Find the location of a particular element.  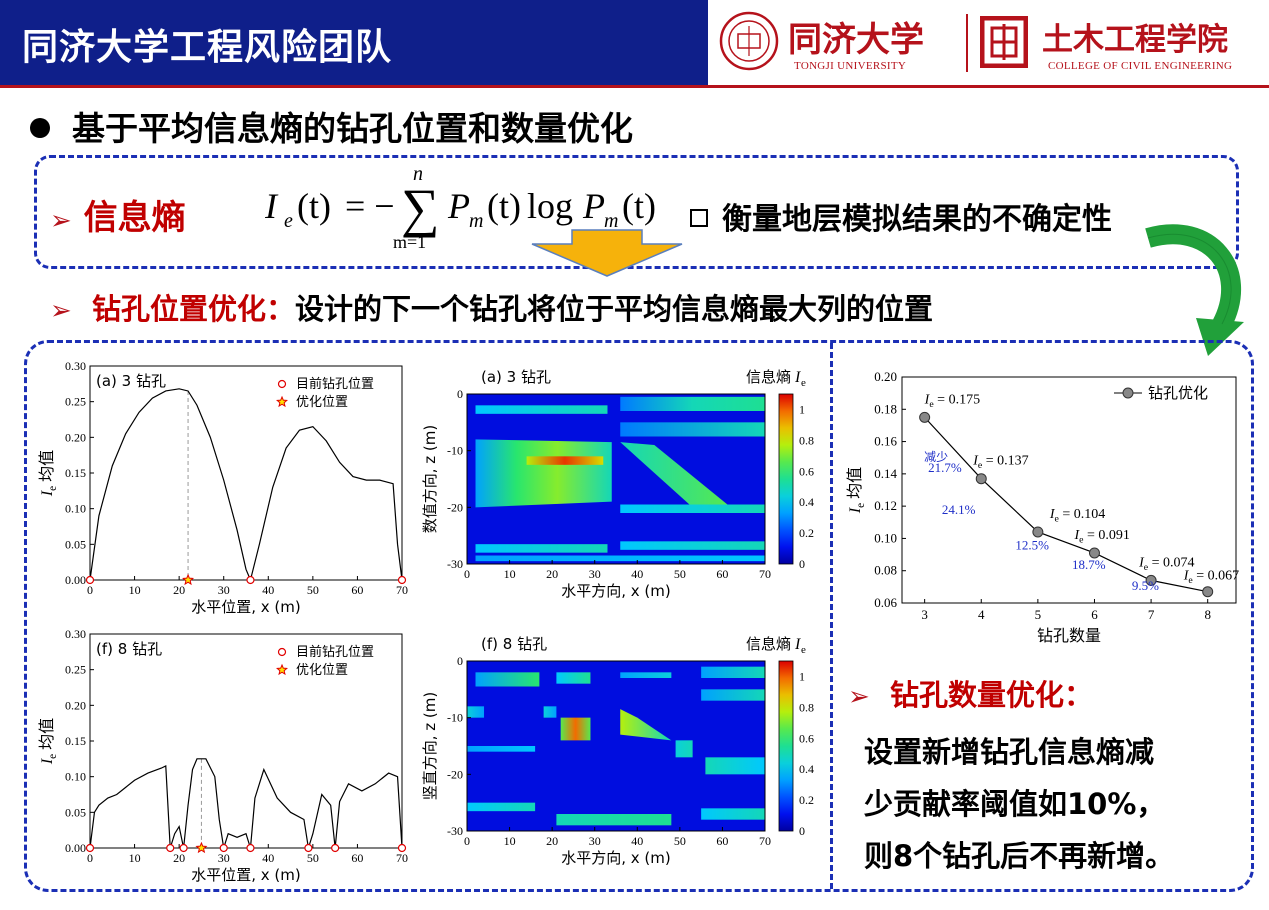

entropy-label-text: 信息熵 is located at coordinates (134, 218).